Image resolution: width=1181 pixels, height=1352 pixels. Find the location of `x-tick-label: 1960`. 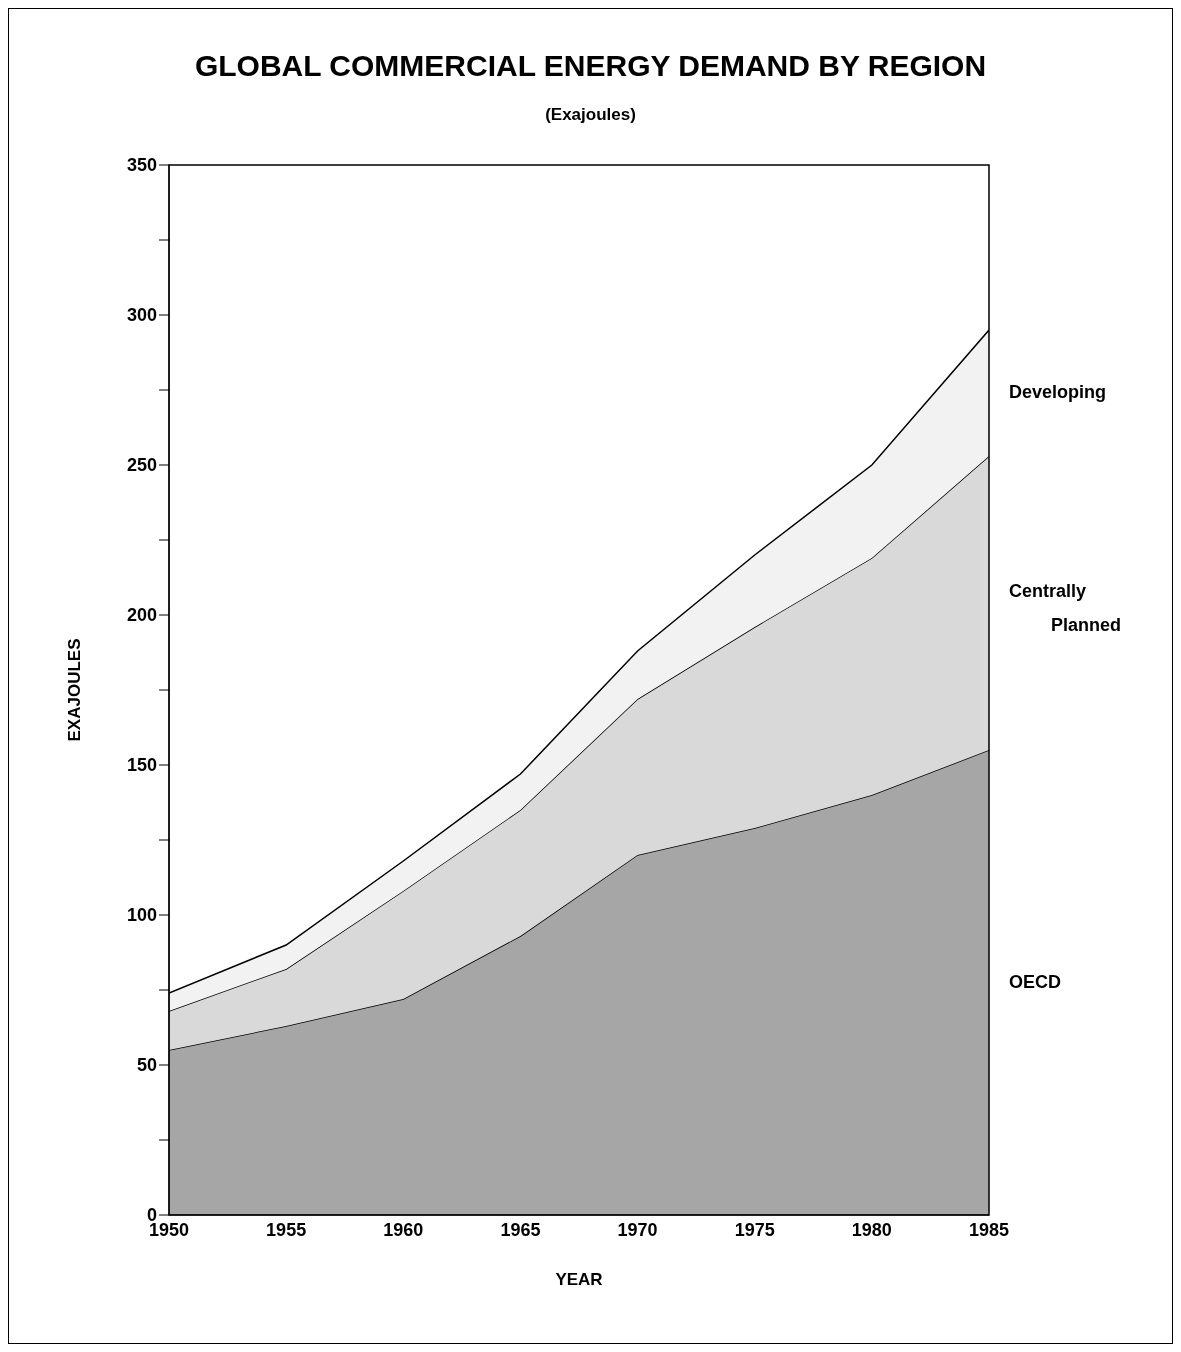

x-tick-label: 1960 is located at coordinates (403, 1229).